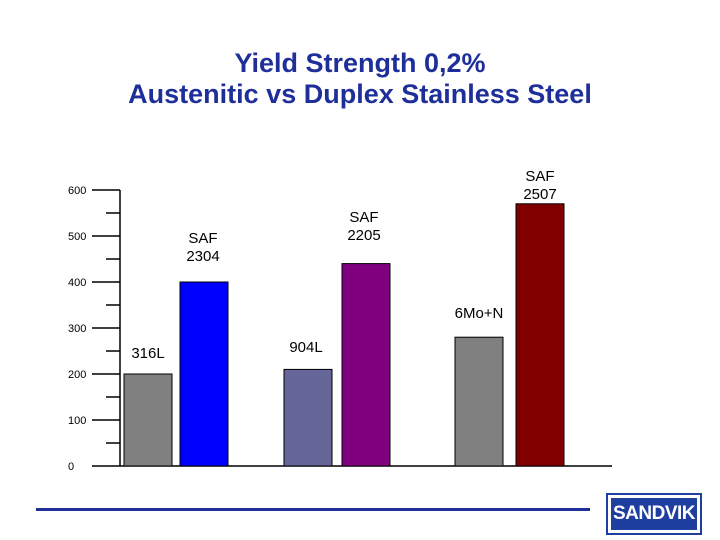 This screenshot has width=720, height=540. Describe the element at coordinates (363, 235) in the screenshot. I see `bar-label-line: 2205` at that location.